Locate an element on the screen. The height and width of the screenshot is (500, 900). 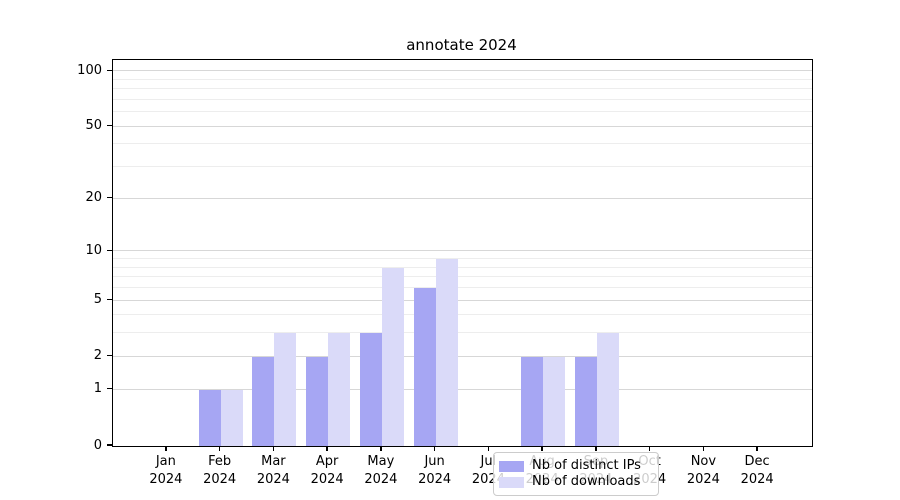
x-axis-tick-label: Jun 2024 is located at coordinates (435, 470).